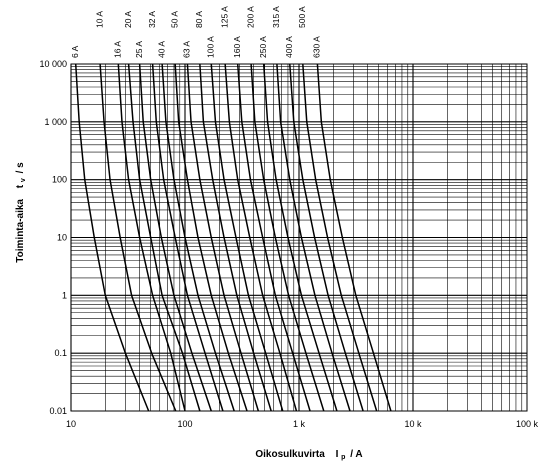 This screenshot has height=467, width=551. I want to click on y-axis-label: Toiminta-aika t v / s, so click(21, 212).